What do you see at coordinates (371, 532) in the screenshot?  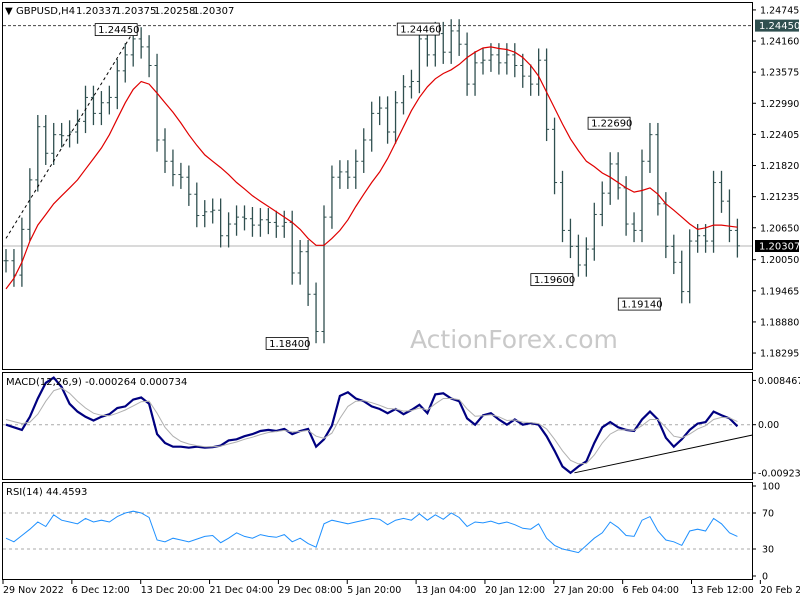 I see `rsi-line` at bounding box center [371, 532].